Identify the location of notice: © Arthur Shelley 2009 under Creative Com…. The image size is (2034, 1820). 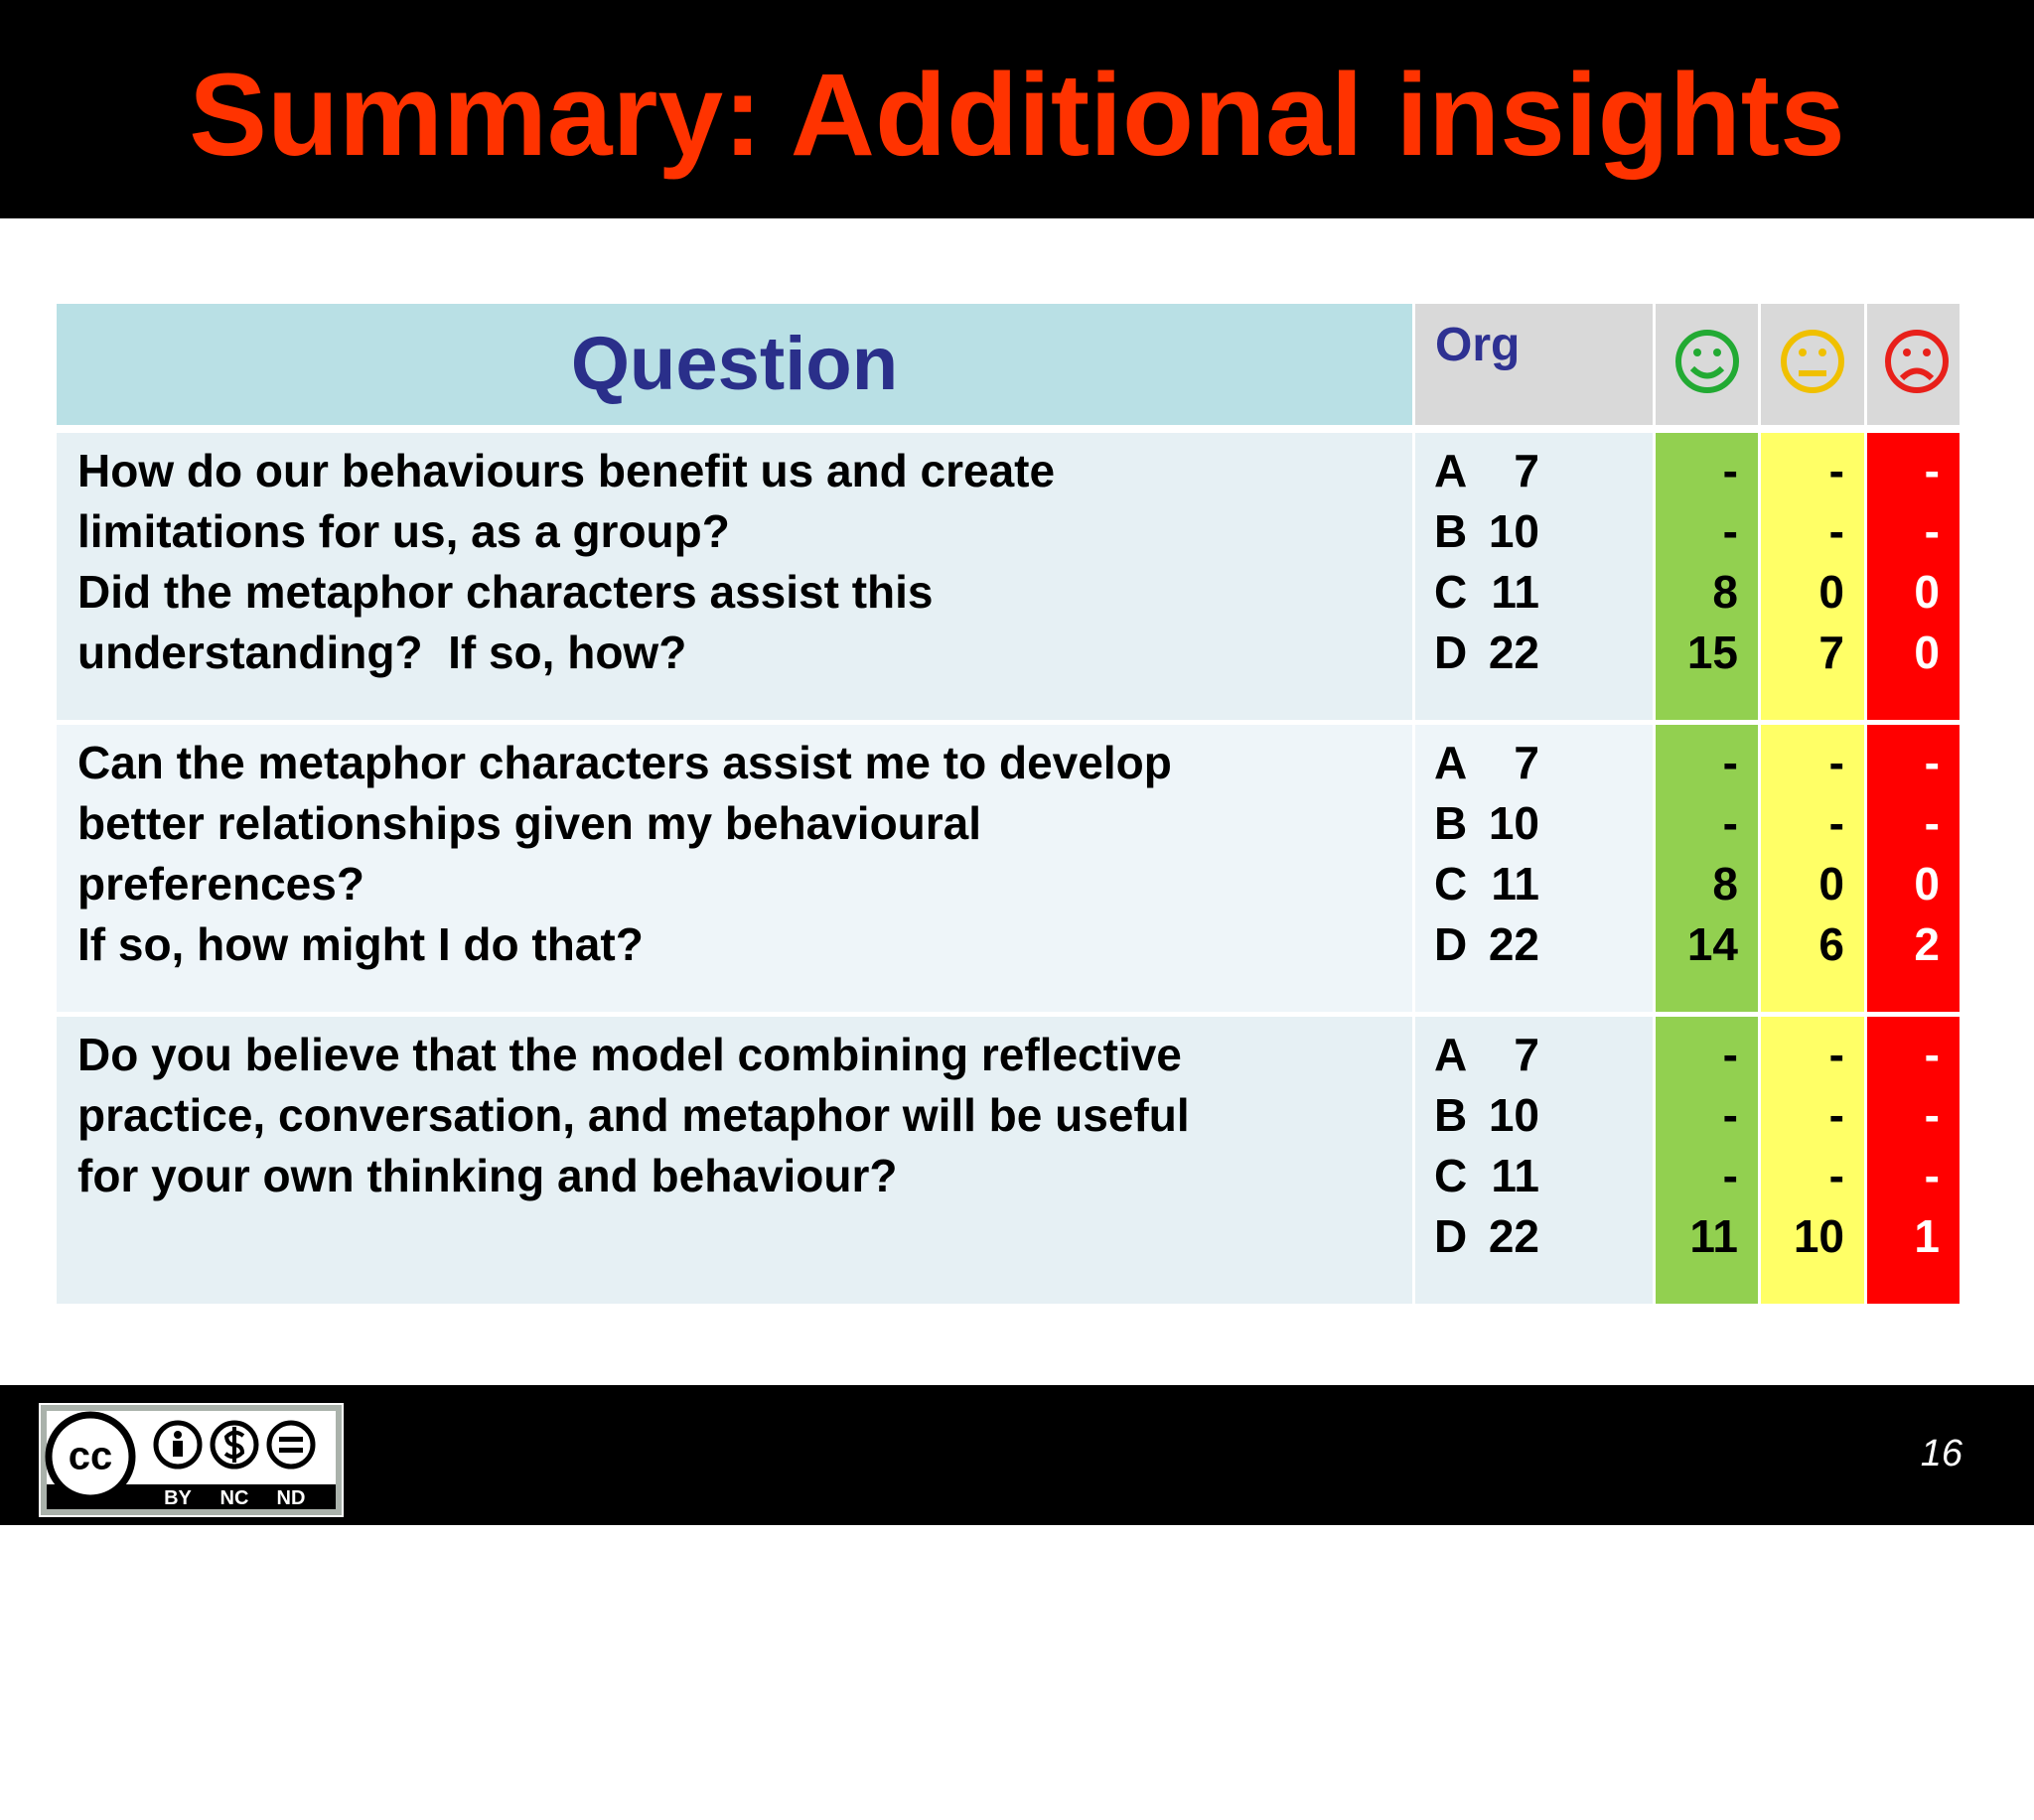
(1000, 1617).